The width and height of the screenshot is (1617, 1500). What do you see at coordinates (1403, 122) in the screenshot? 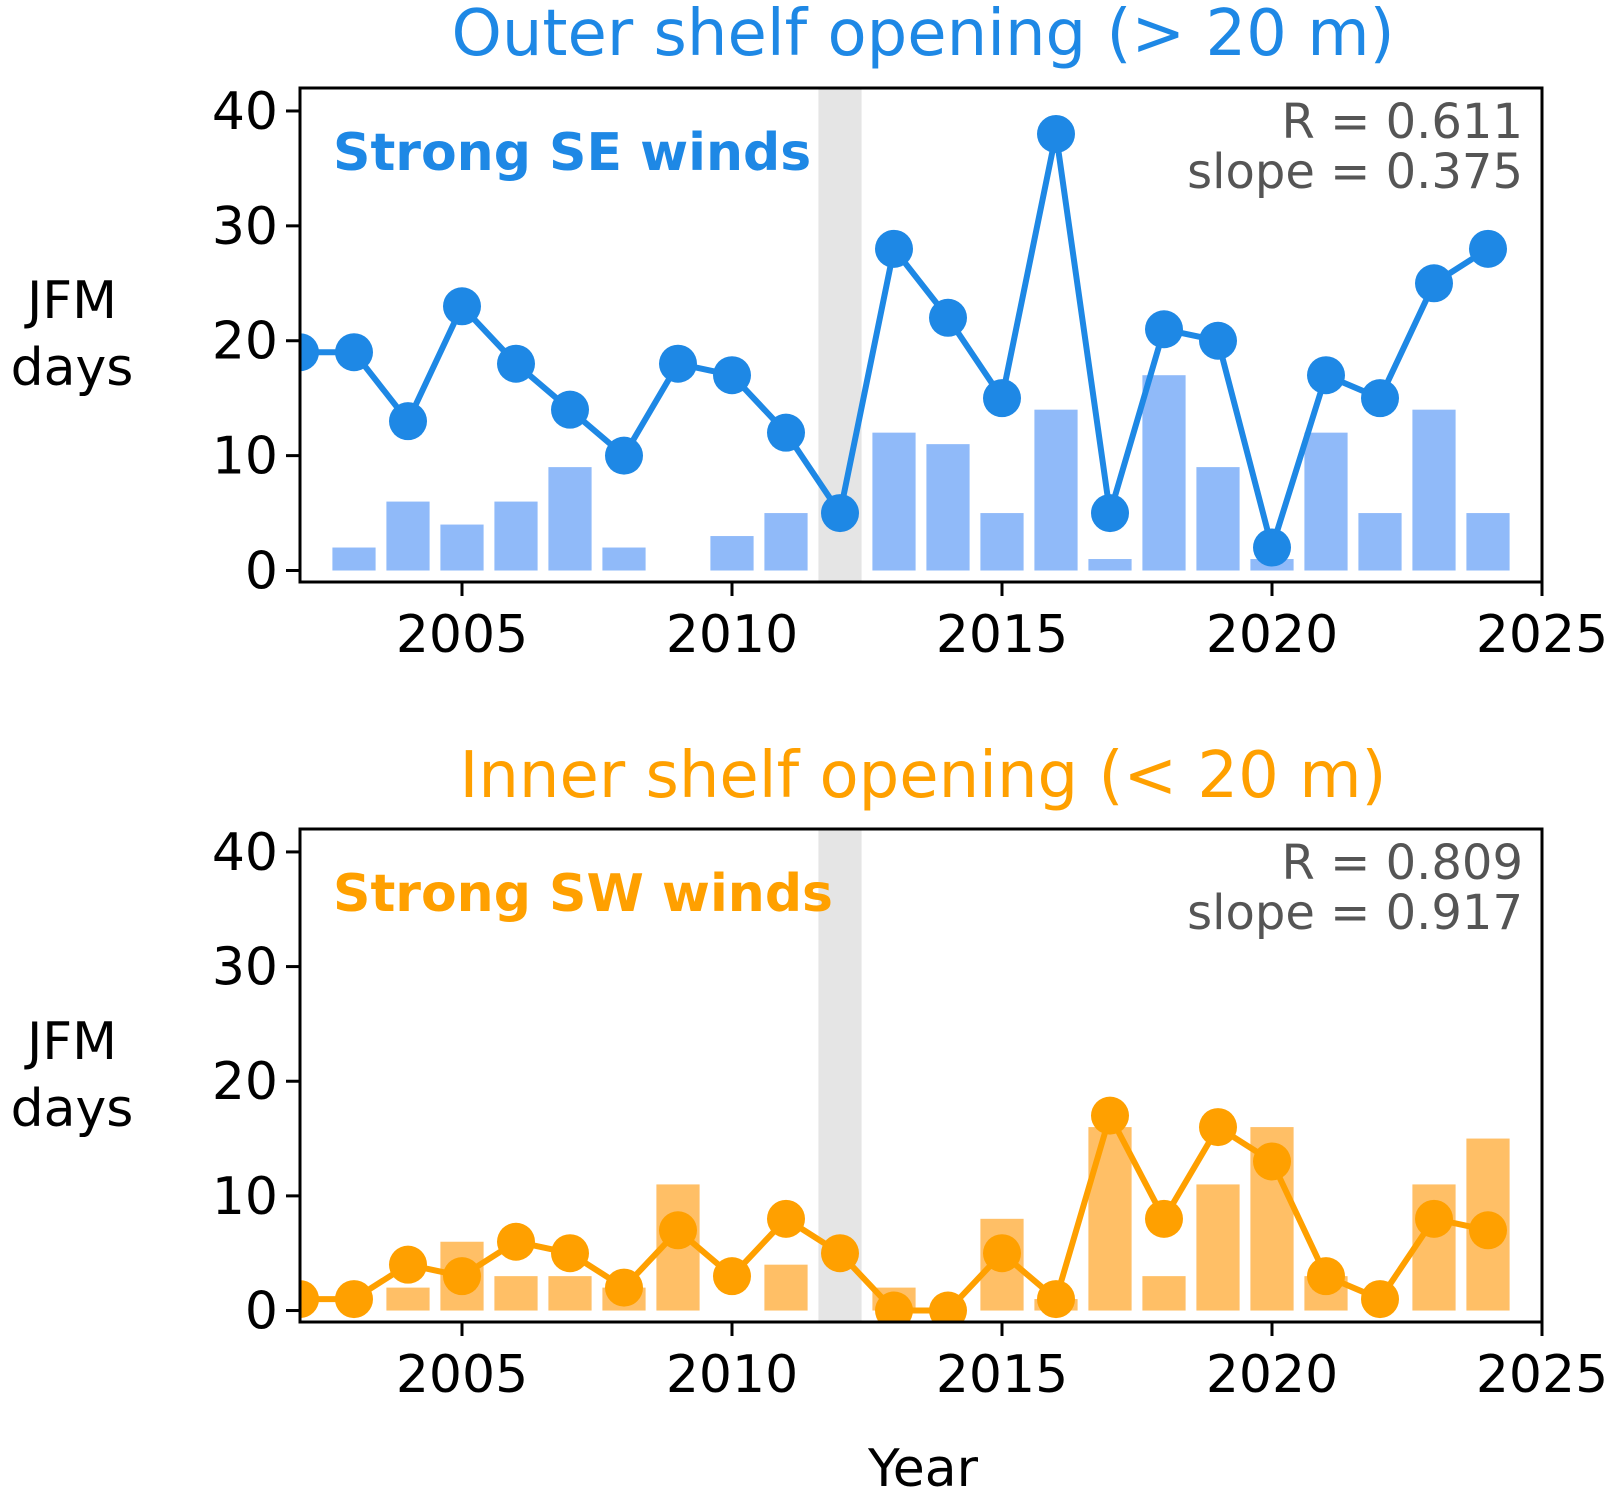
I see `correlation-label: R = 0.611` at bounding box center [1403, 122].